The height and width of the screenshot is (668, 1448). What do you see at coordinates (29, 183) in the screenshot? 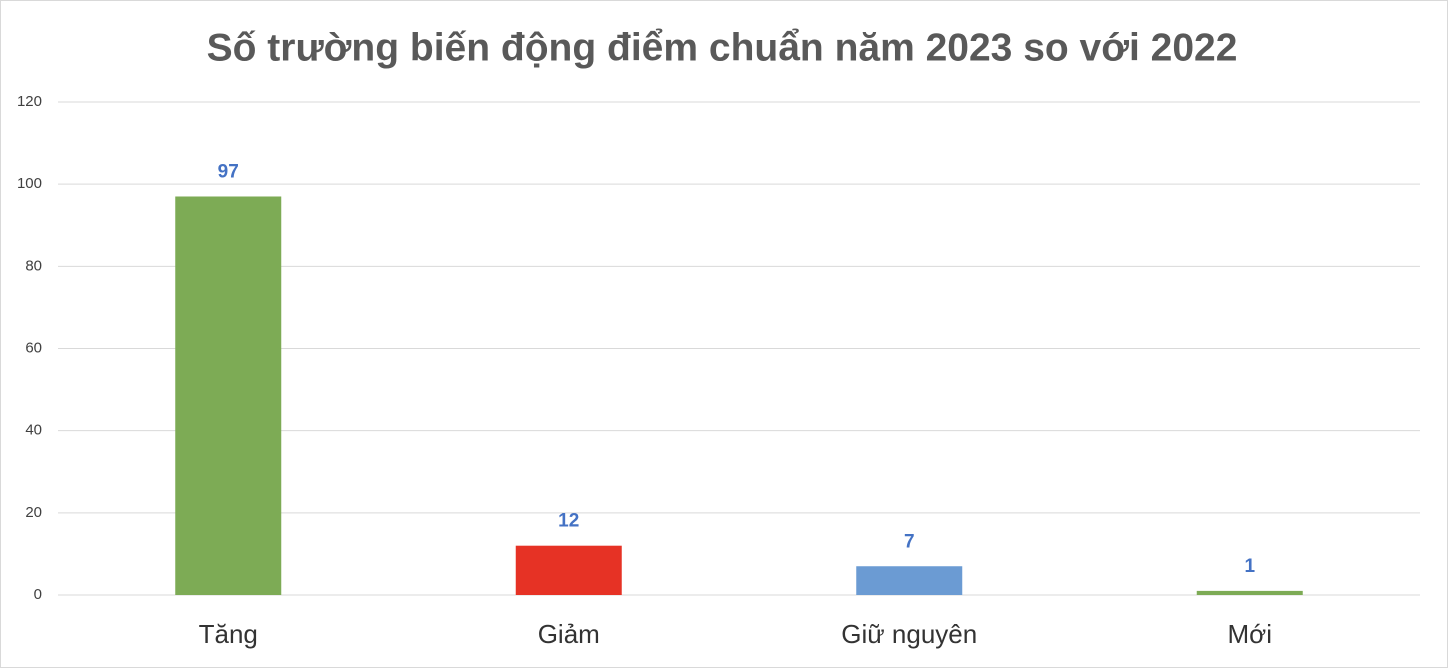
I see `y-tick-label: 100` at bounding box center [29, 183].